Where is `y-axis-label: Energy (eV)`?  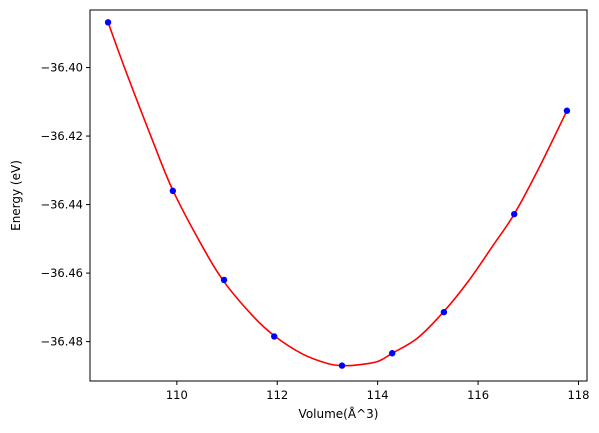 y-axis-label: Energy (eV) is located at coordinates (16, 195).